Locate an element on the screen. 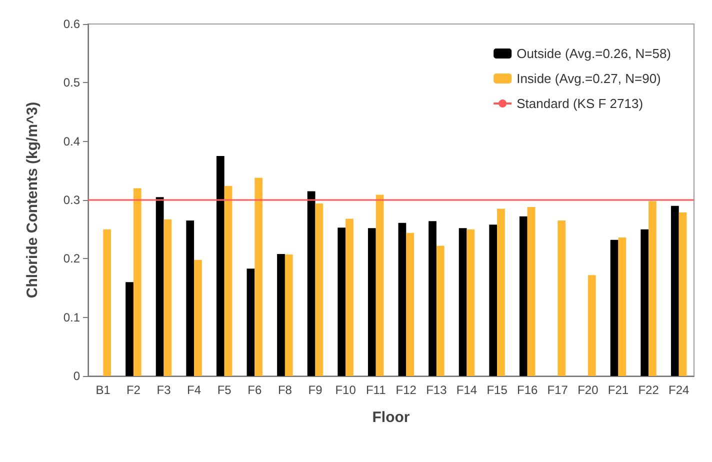  x-tick-label: F8 is located at coordinates (285, 390).